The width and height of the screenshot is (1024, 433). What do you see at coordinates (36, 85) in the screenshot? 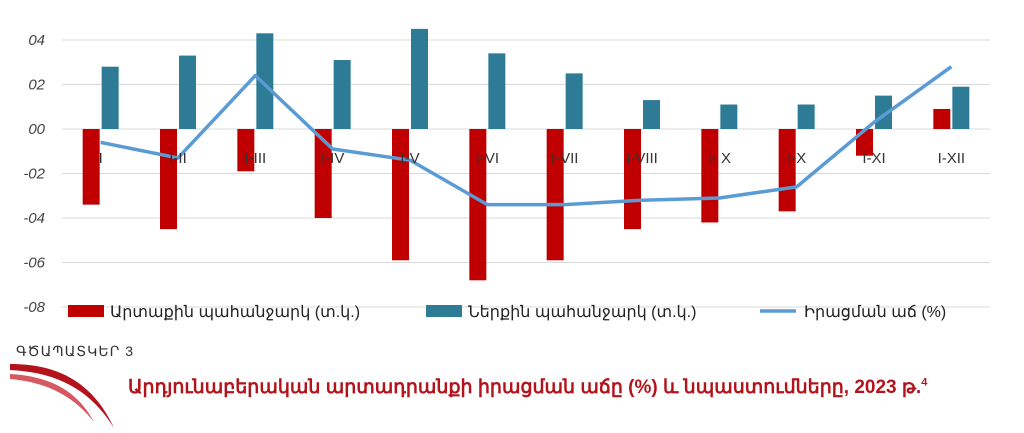
I see `y-tick-label: 02` at bounding box center [36, 85].